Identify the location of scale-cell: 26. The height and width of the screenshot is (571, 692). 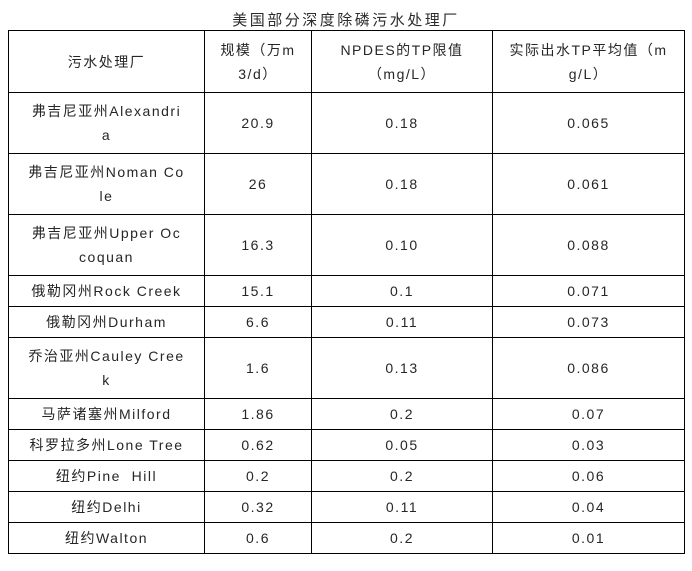
(258, 184).